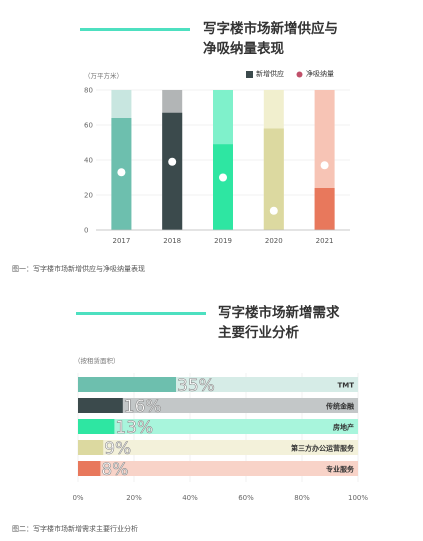 The width and height of the screenshot is (423, 541). I want to click on legend-dot-icon, so click(299, 74).